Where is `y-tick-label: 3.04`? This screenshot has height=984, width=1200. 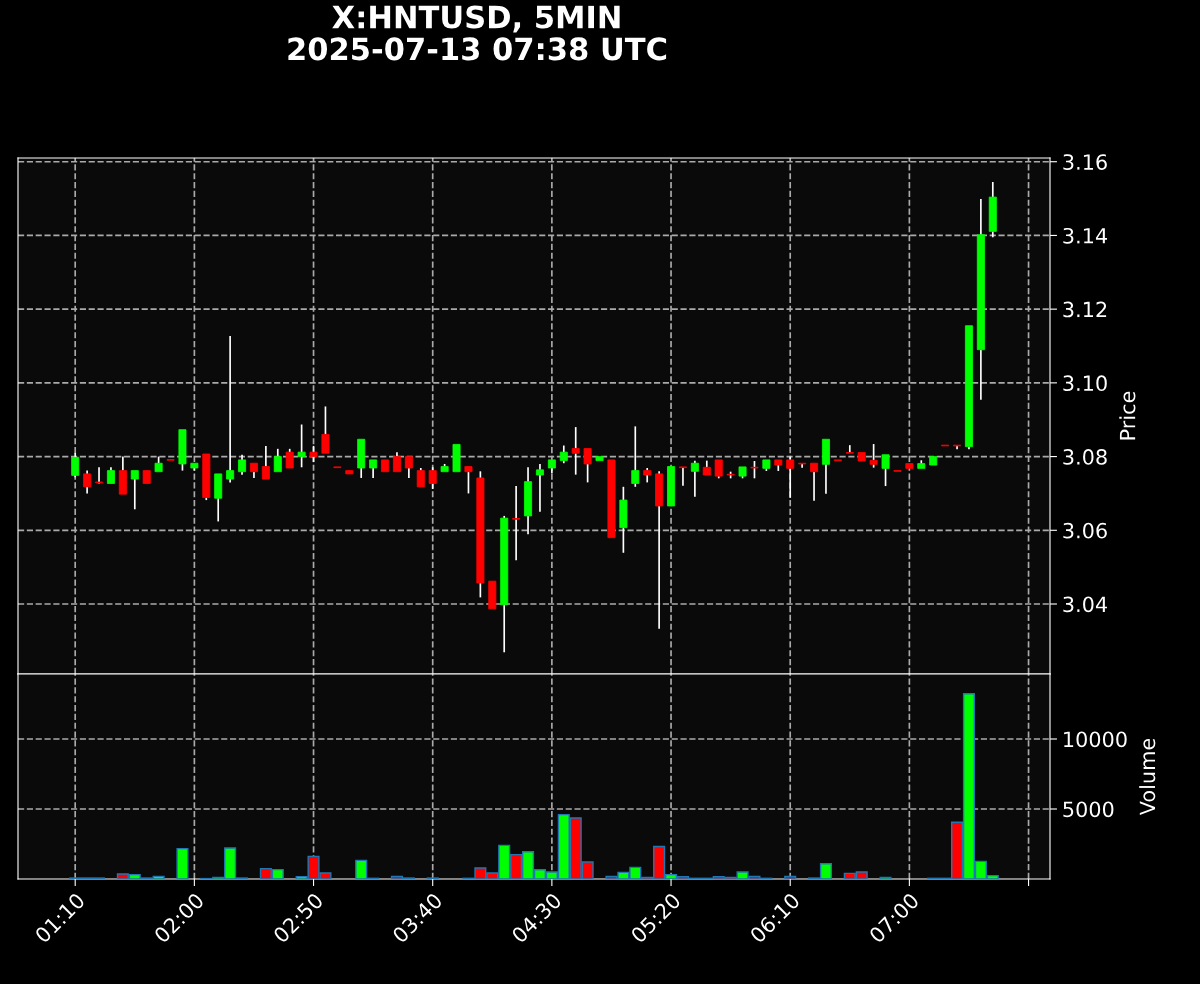 y-tick-label: 3.04 is located at coordinates (1085, 604).